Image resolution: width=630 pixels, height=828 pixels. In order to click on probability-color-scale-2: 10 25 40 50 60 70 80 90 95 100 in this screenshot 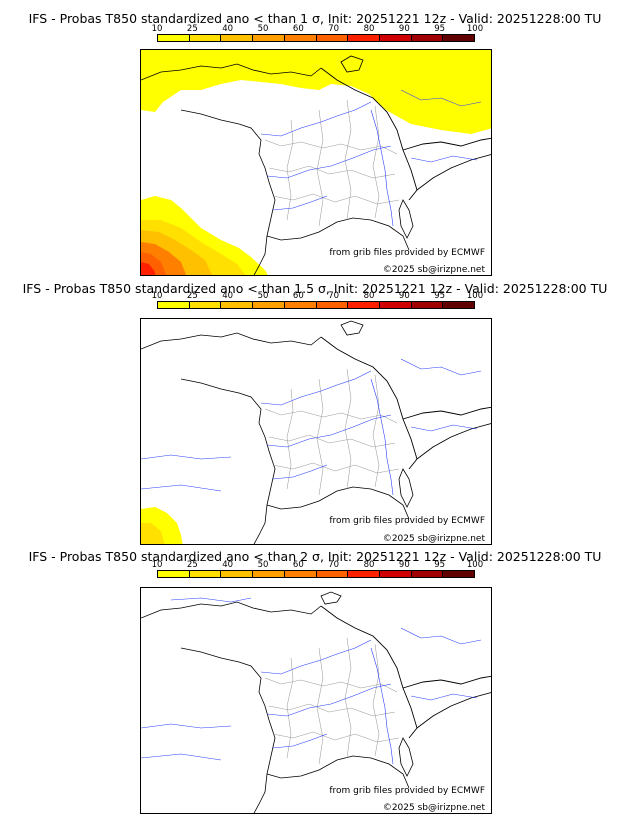, I will do `click(318, 301)`.